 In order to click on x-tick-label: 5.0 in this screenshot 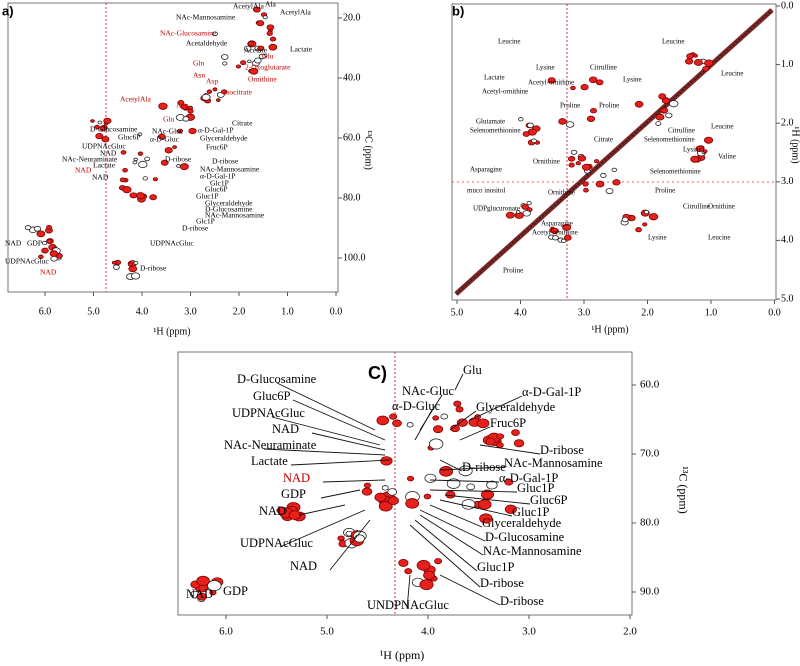, I will do `click(327, 632)`.